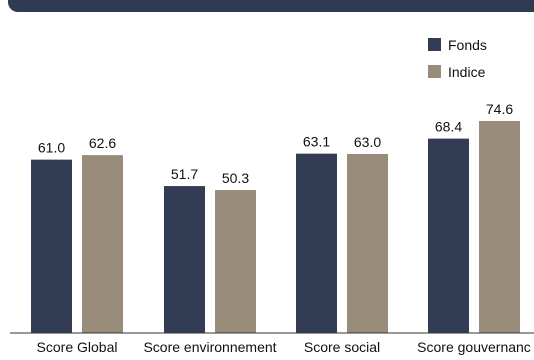 The width and height of the screenshot is (534, 360). I want to click on value-label-indice-4: 74.6, so click(499, 109).